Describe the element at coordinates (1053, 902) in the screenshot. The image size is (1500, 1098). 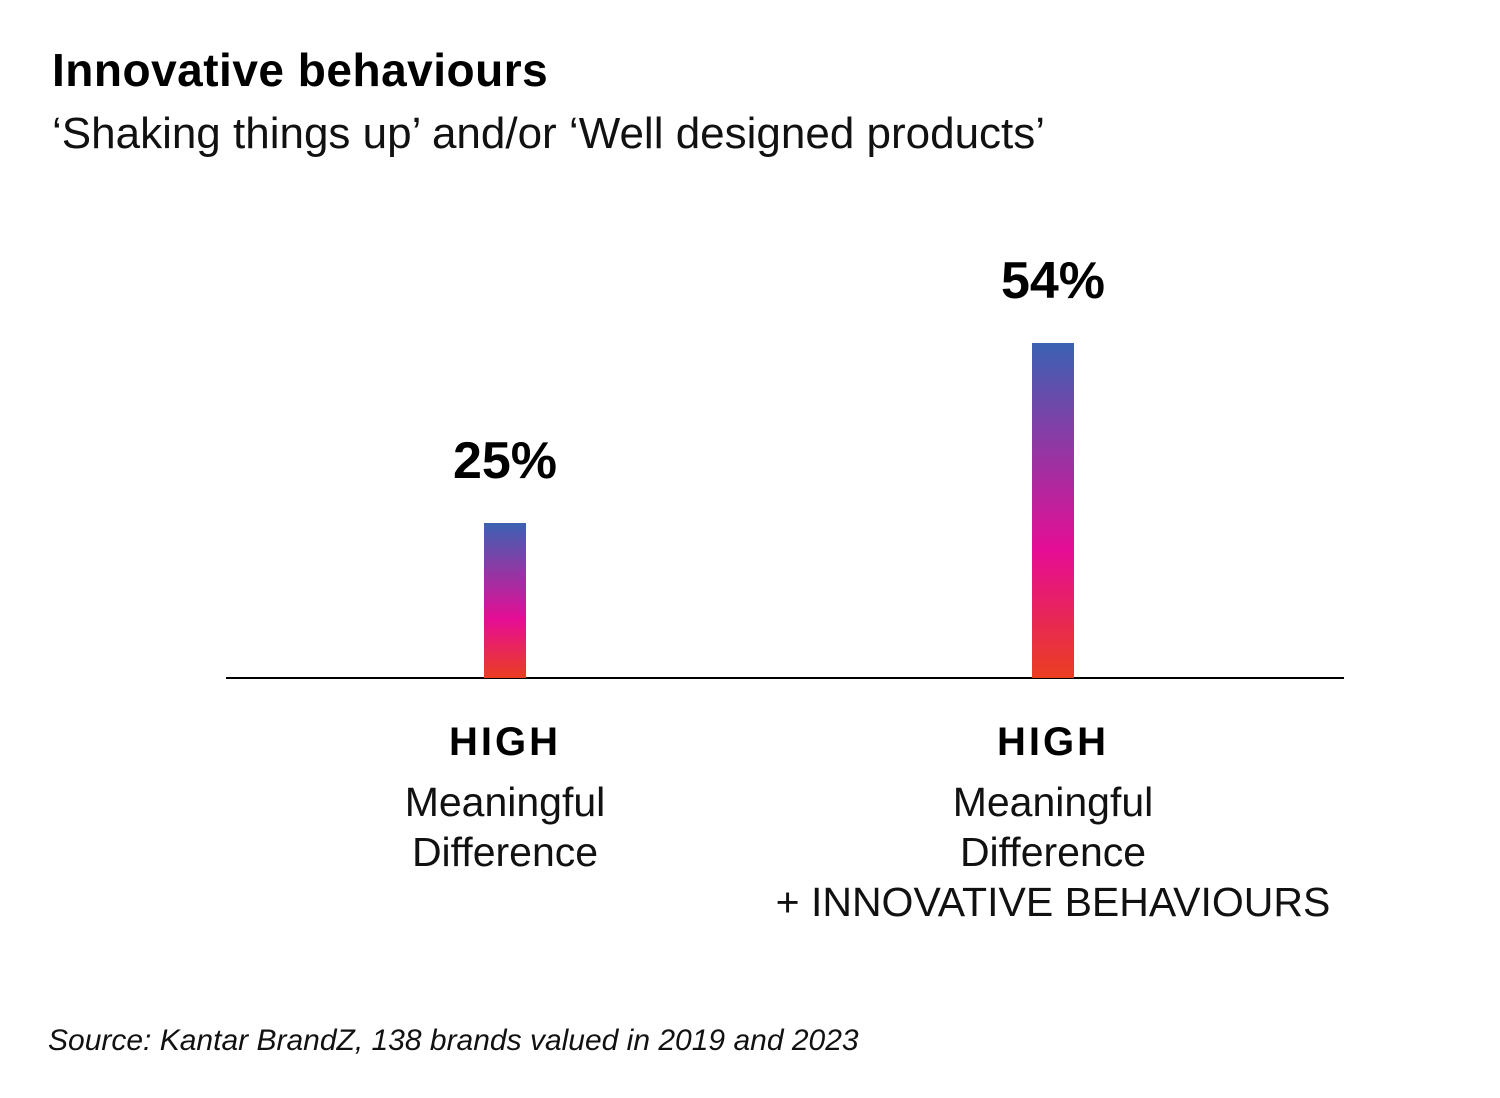
I see `category-line: + INNOVATIVE BEHAVIOURS` at that location.